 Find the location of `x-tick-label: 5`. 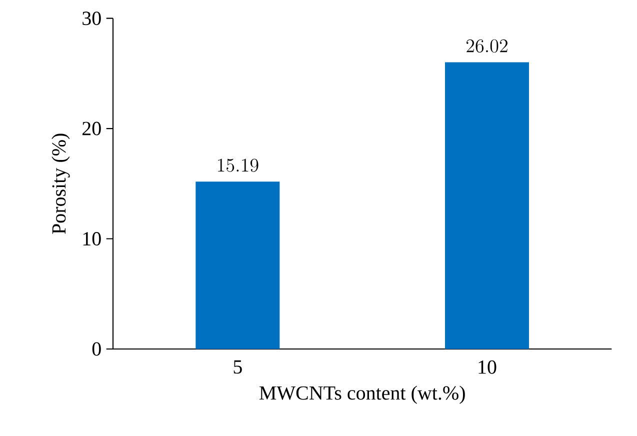

x-tick-label: 5 is located at coordinates (238, 367).